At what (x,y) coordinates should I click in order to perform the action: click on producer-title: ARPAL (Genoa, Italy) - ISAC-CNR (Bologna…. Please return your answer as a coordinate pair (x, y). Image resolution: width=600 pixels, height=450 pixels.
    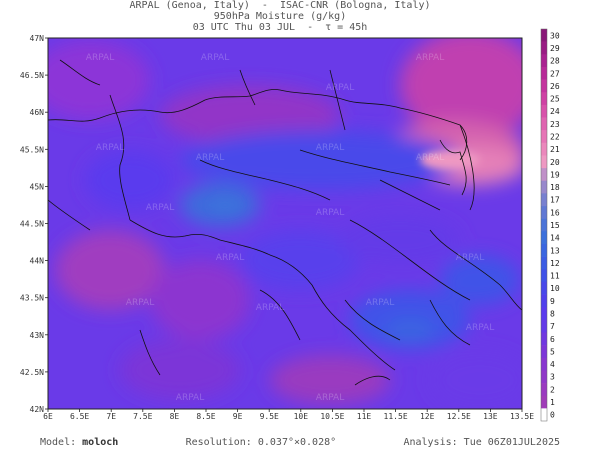
    Looking at the image, I should click on (280, 5).